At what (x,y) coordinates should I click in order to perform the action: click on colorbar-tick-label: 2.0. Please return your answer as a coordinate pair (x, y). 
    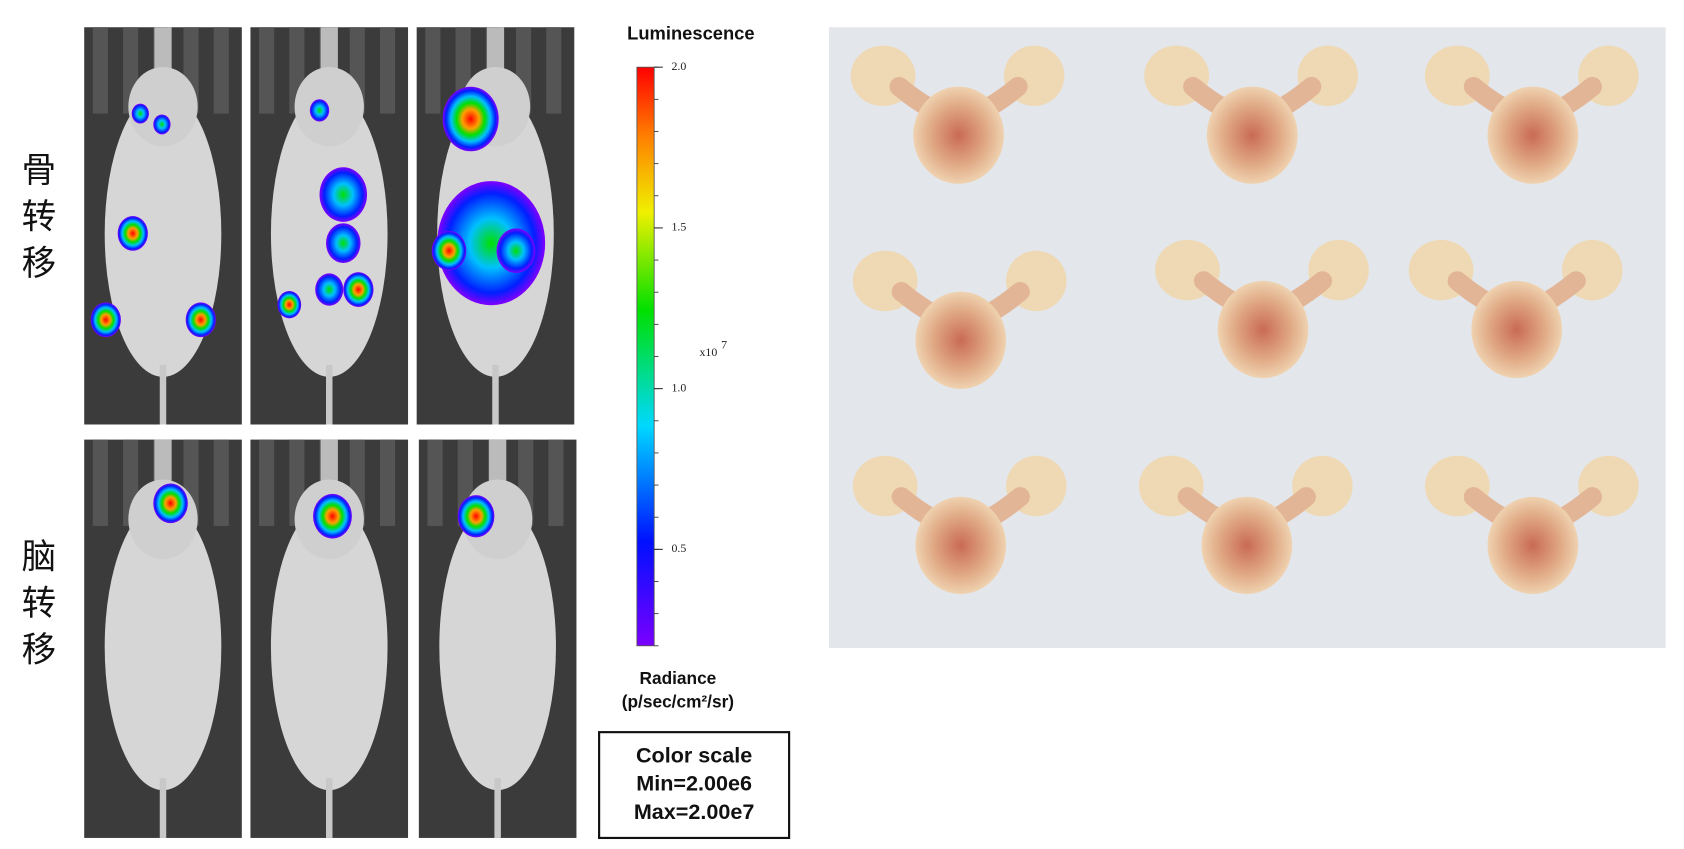
    Looking at the image, I should click on (678, 66).